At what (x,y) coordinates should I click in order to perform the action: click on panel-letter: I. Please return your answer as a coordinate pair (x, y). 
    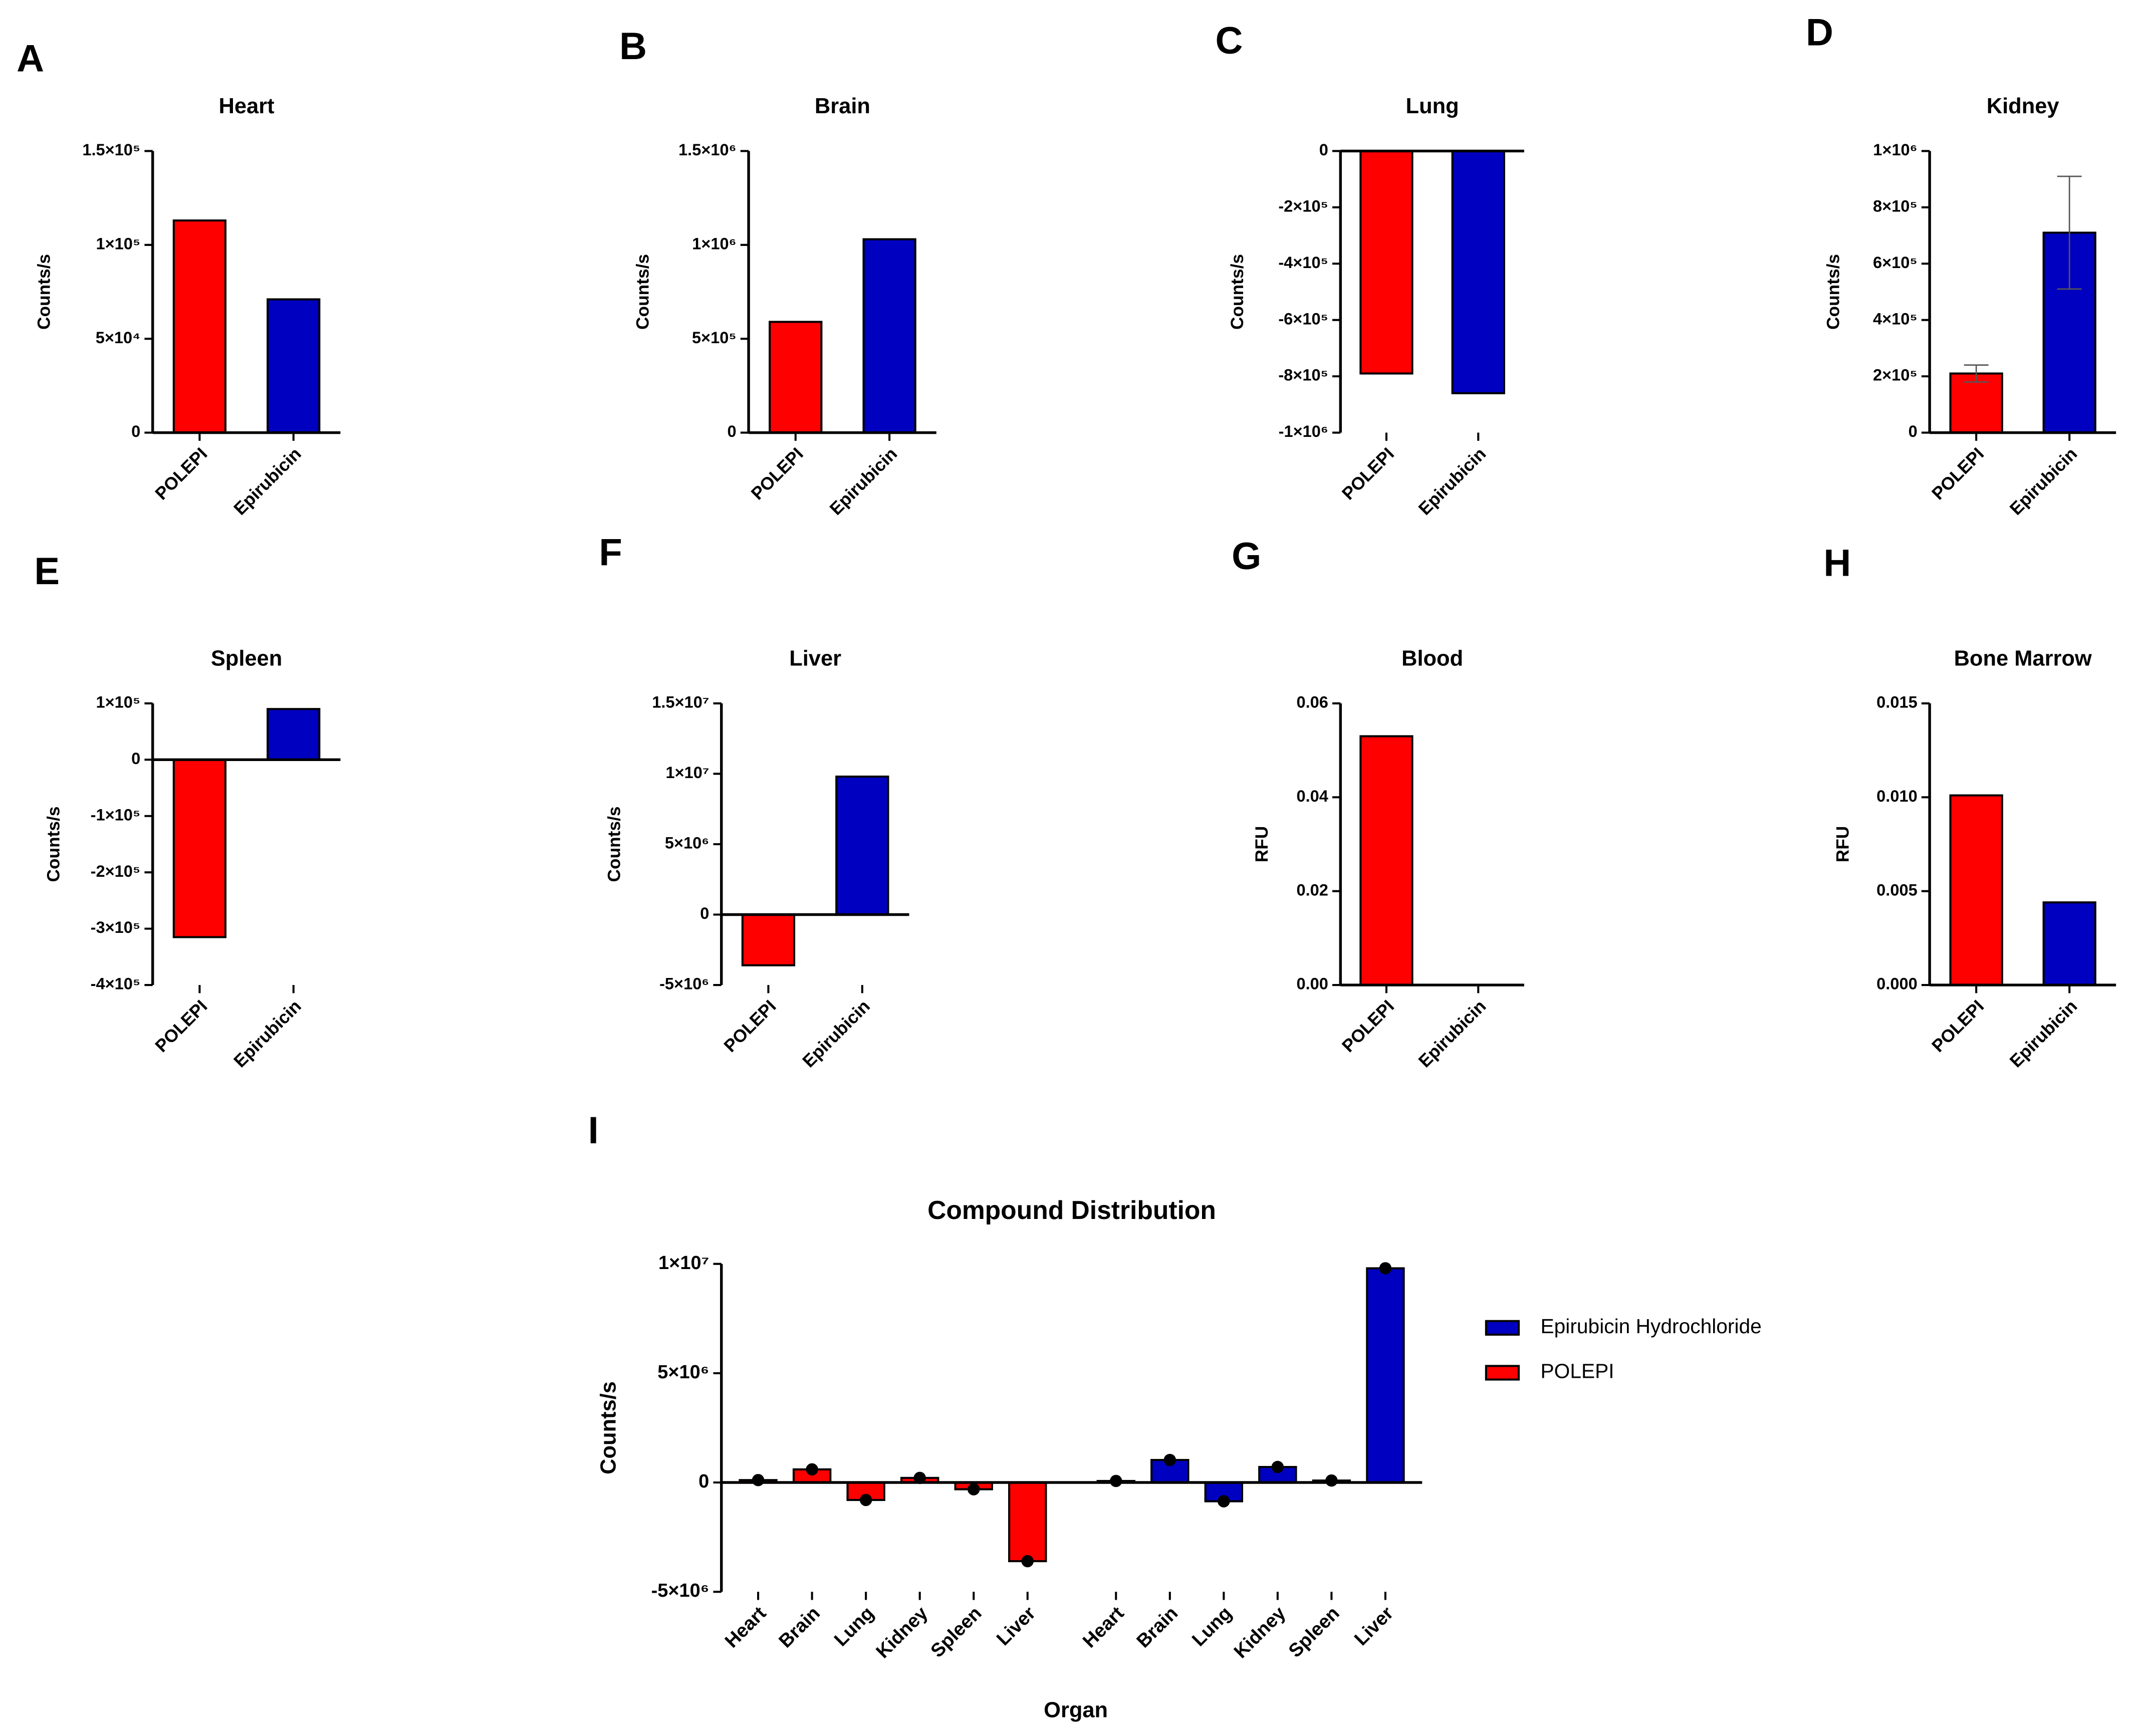
    Looking at the image, I should click on (593, 1130).